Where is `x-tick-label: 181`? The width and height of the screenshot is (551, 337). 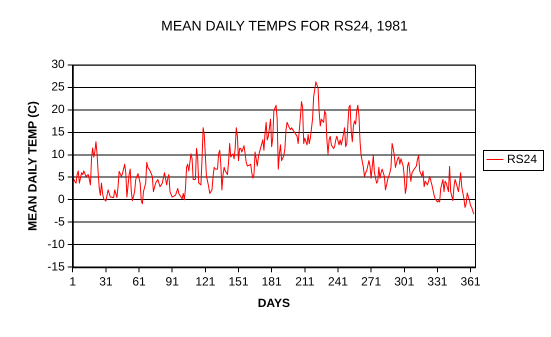 x-tick-label: 181 is located at coordinates (272, 281).